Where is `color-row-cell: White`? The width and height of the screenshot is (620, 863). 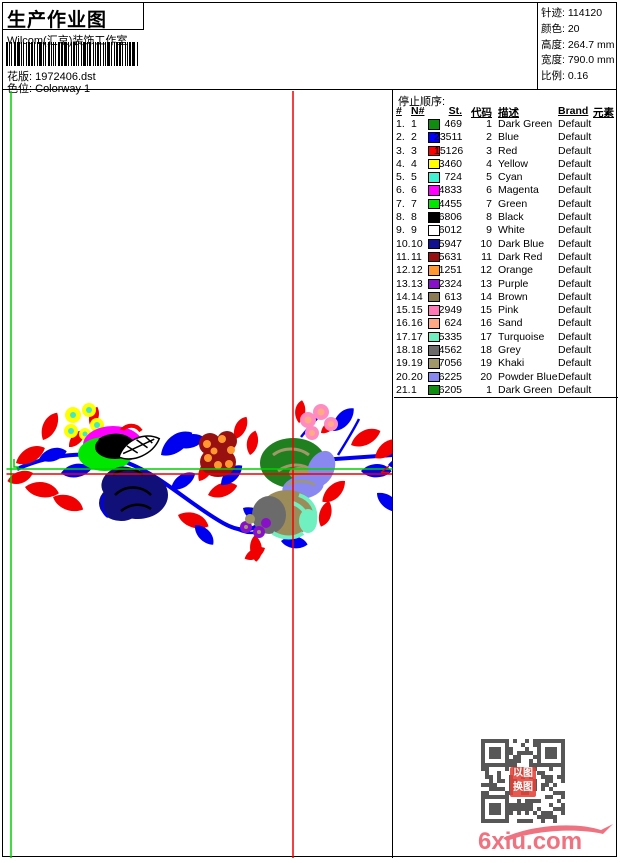 color-row-cell: White is located at coordinates (511, 230).